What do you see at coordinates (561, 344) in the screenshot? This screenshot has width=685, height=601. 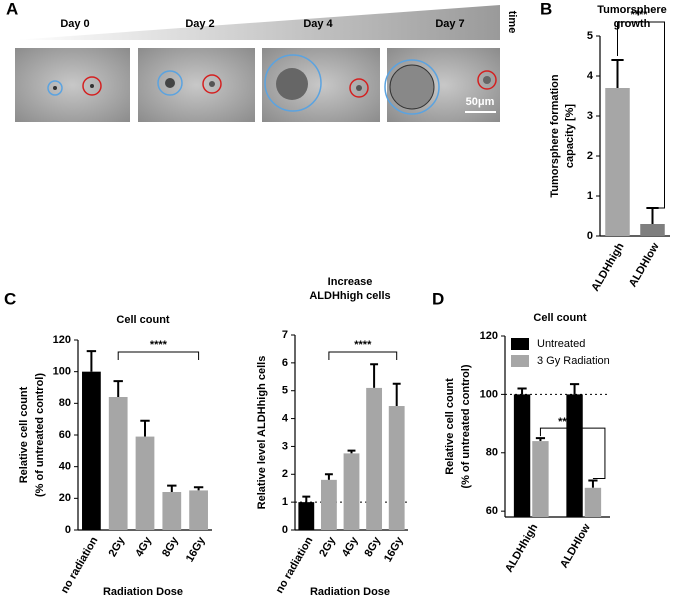 I see `legend-label: Untreated` at bounding box center [561, 344].